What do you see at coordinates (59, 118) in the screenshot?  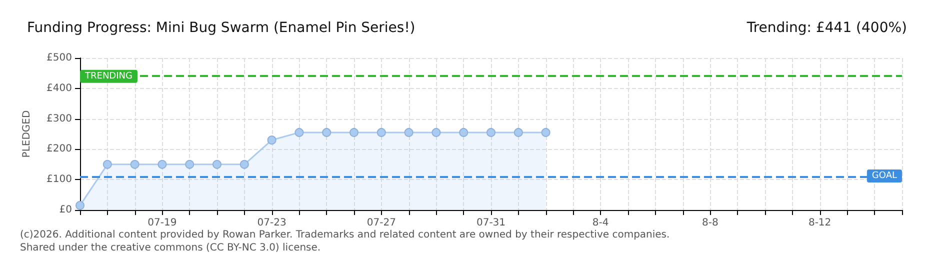 I see `y-tick-label: £300` at bounding box center [59, 118].